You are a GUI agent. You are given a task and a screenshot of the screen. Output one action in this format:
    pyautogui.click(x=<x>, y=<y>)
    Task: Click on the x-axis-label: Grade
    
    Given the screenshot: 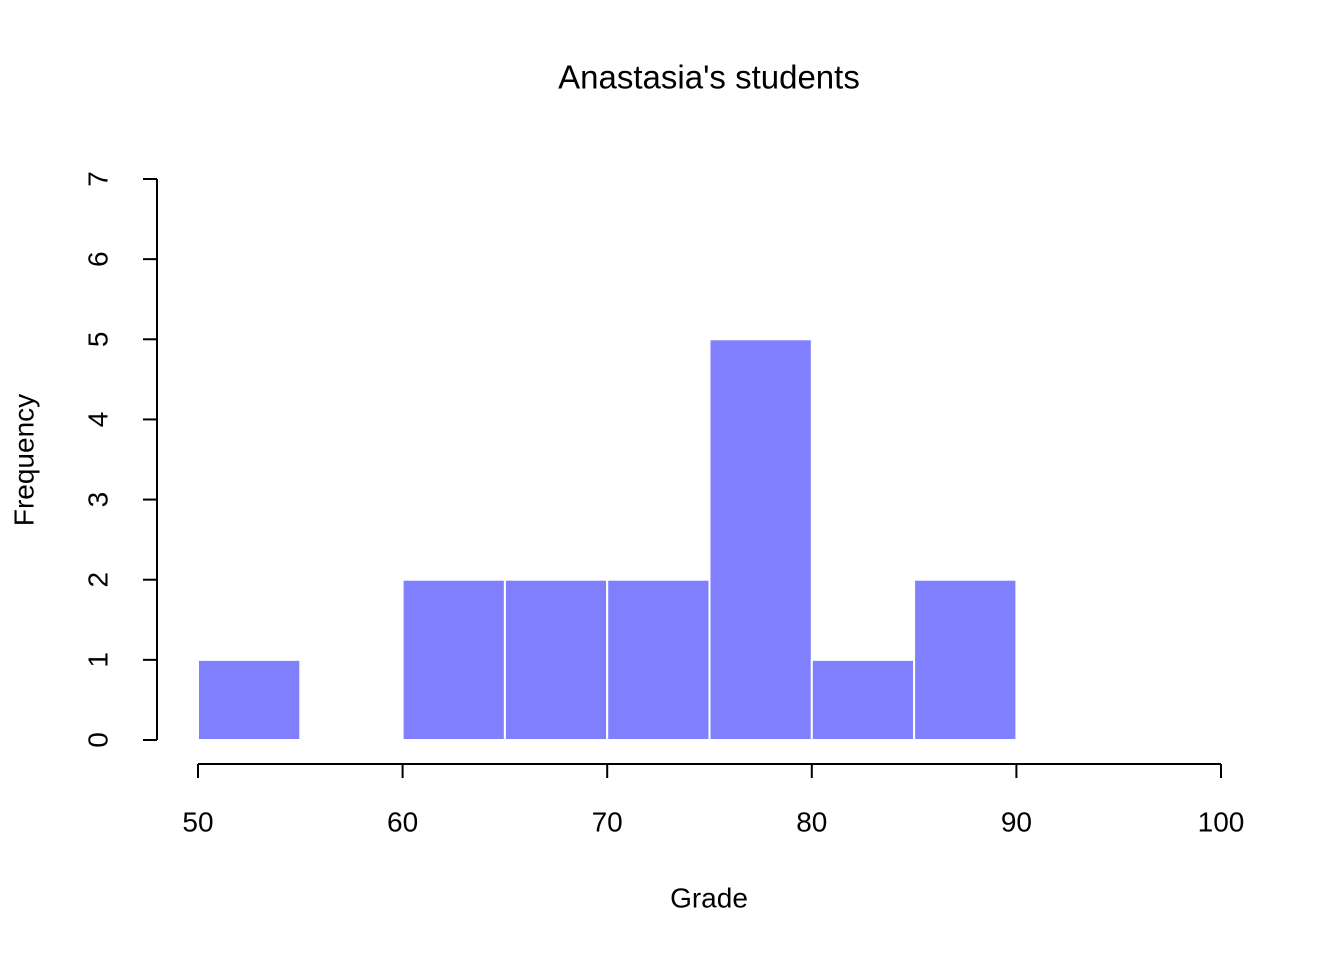 What is the action you would take?
    pyautogui.click(x=709, y=897)
    